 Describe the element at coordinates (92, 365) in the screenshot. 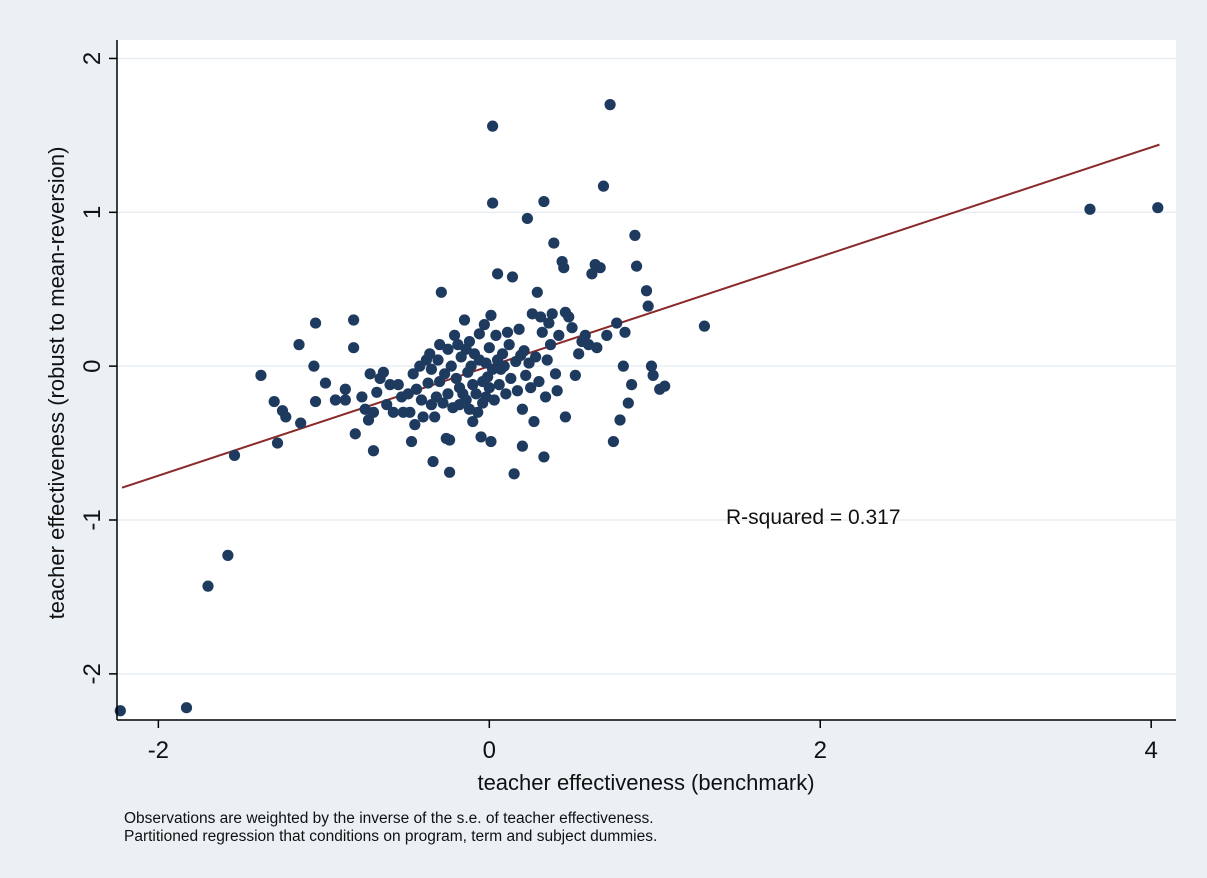

I see `y-tick-label: 0` at that location.